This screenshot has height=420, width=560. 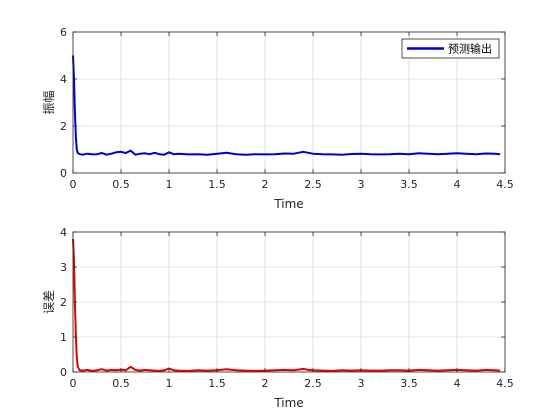 I want to click on chart2-xtick-label-9: 4.5, so click(x=505, y=383).